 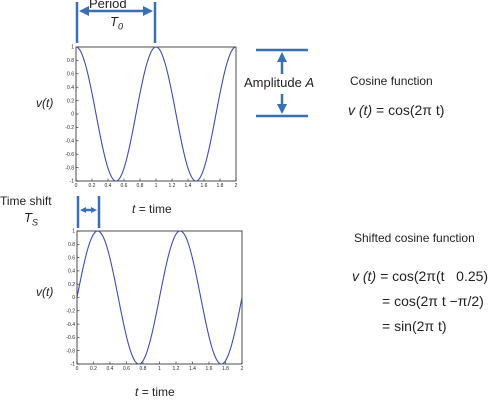 What do you see at coordinates (155, 209) in the screenshot?
I see `top-chart-xlabel-rest: = time` at bounding box center [155, 209].